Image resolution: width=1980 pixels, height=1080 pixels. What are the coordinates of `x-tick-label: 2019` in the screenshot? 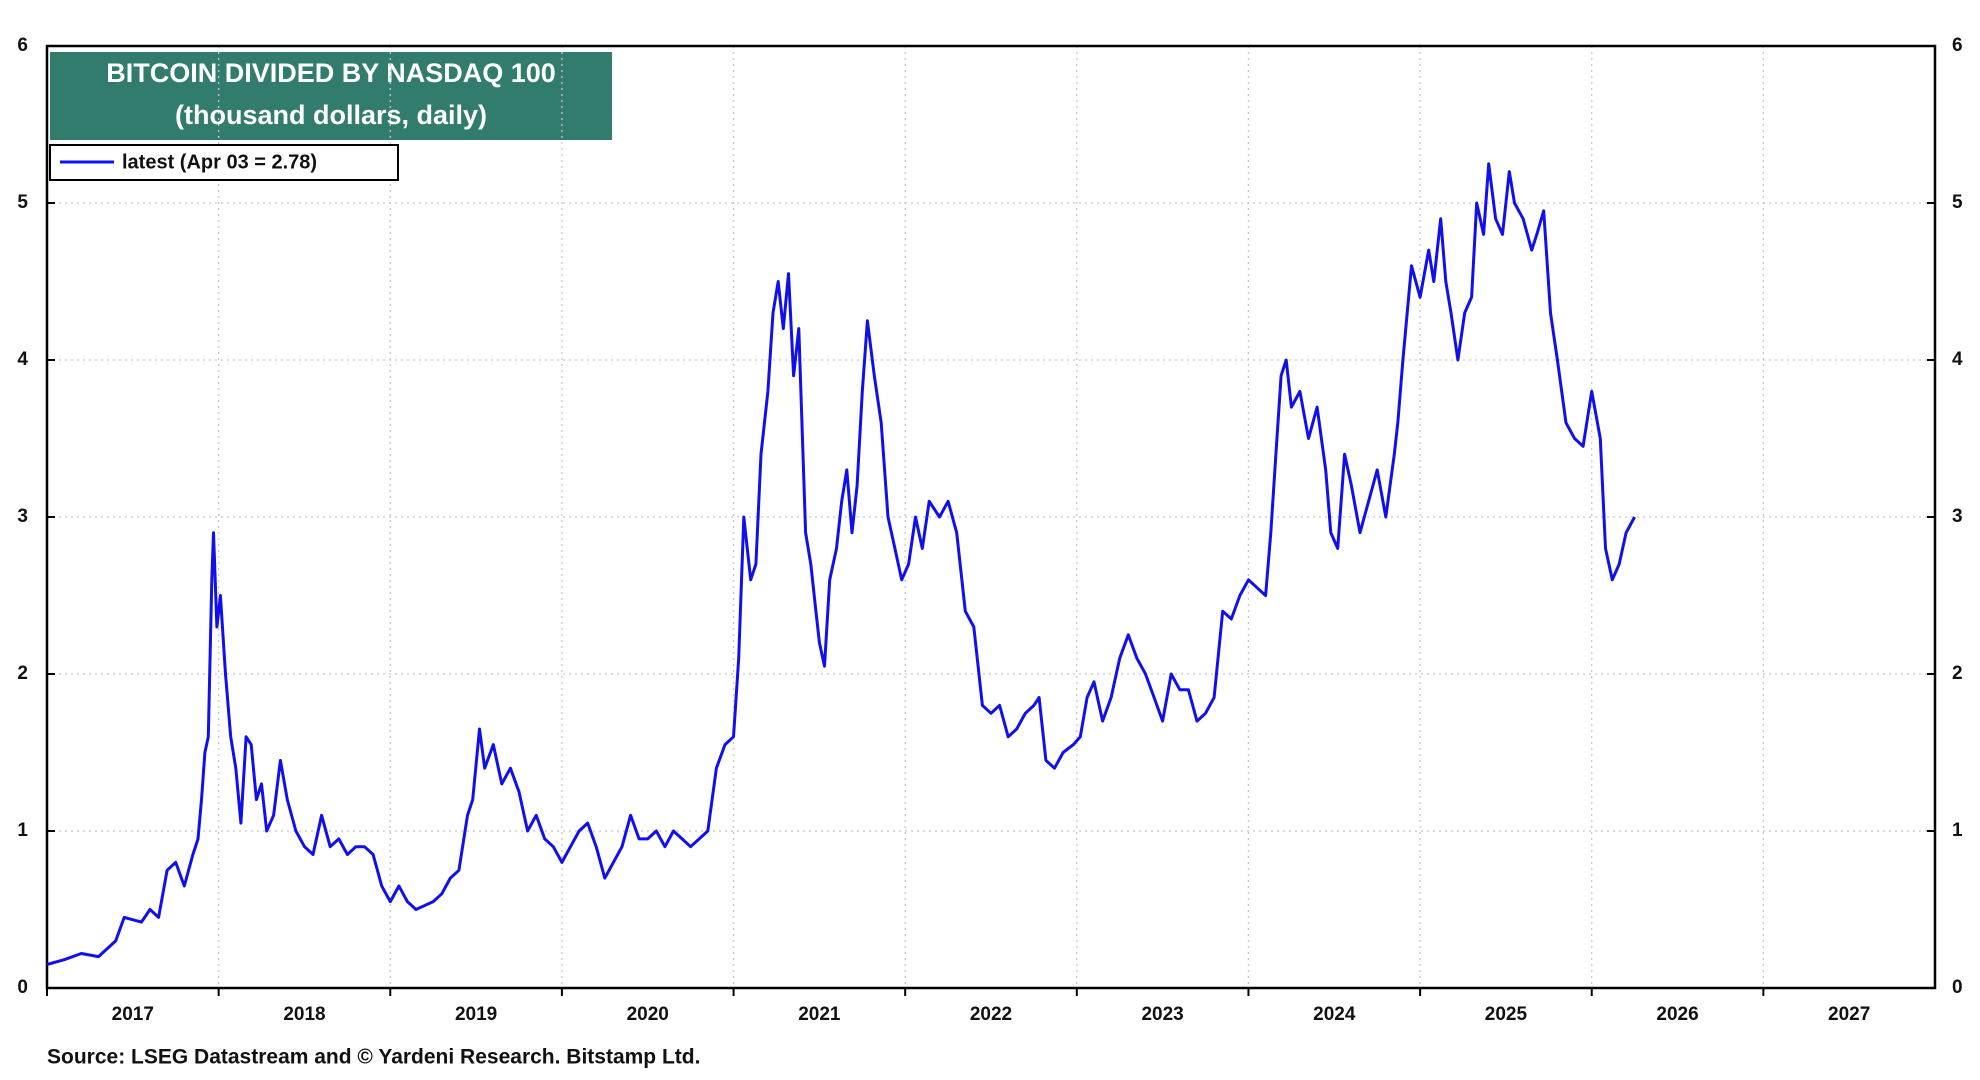 It's located at (476, 1014).